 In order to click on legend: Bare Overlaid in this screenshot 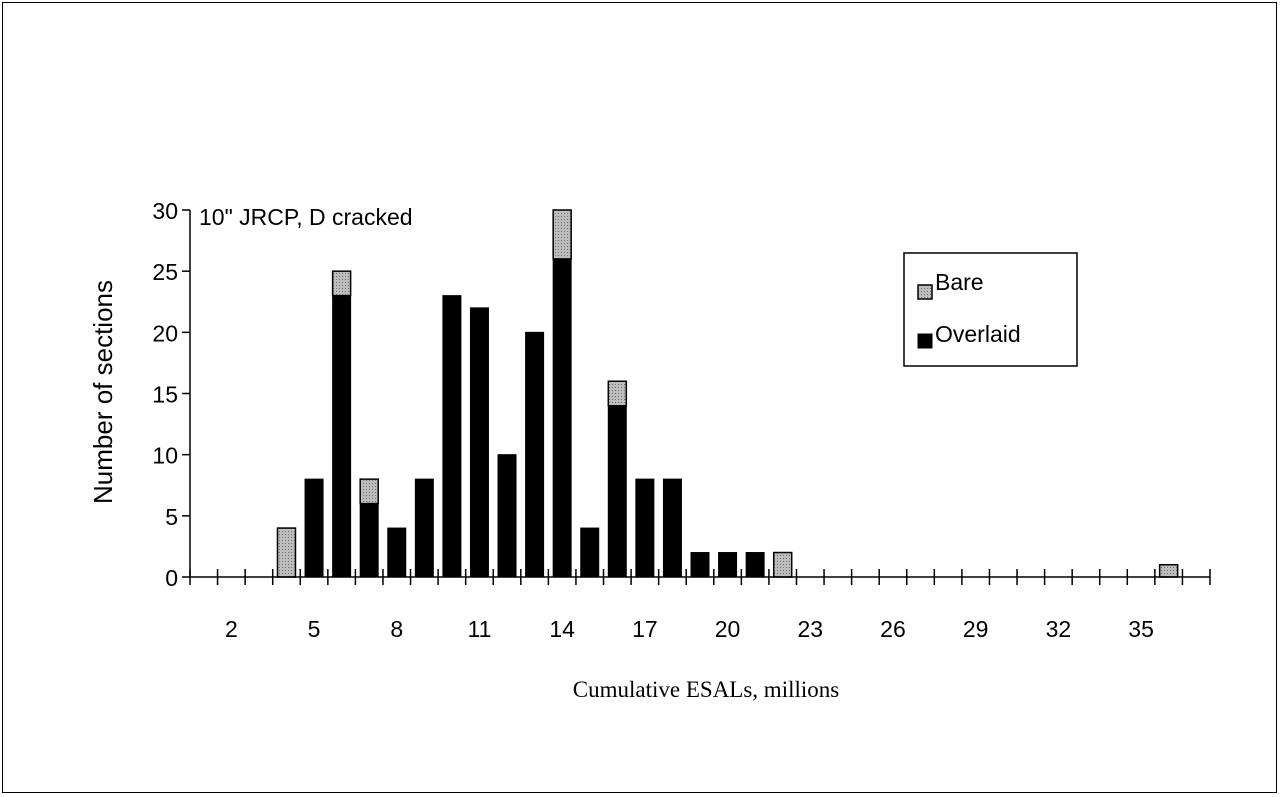, I will do `click(990, 309)`.